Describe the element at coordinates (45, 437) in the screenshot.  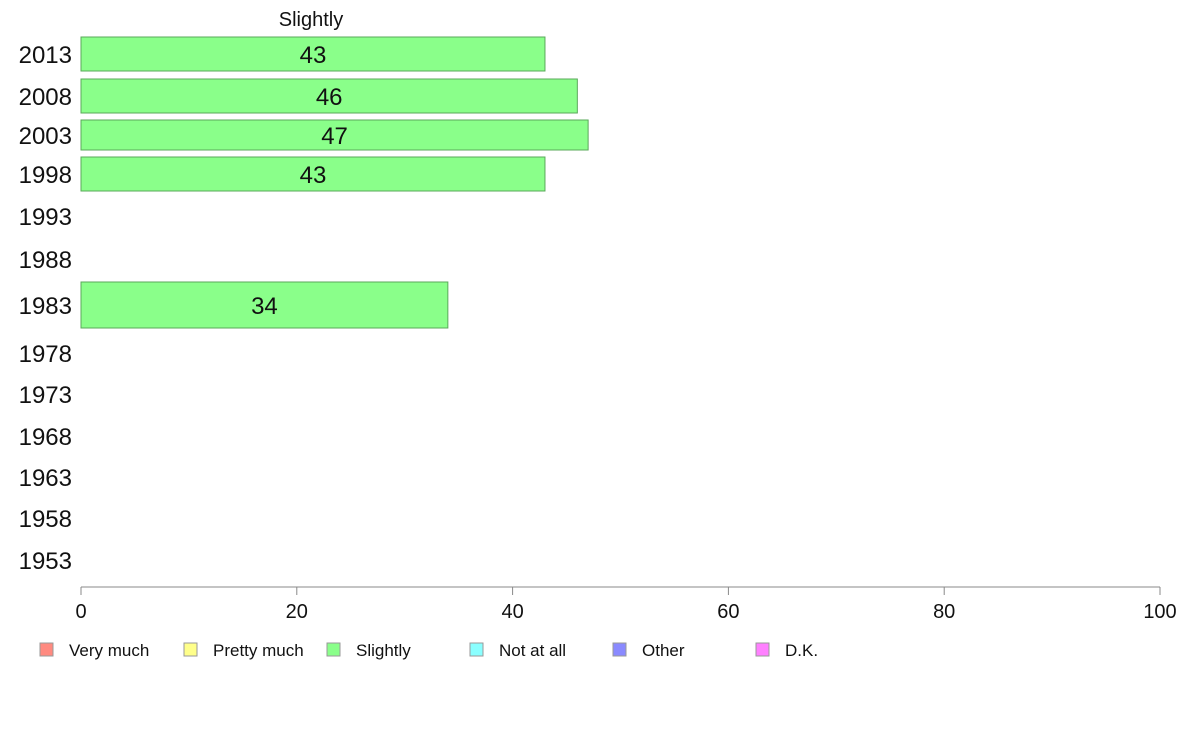
I see `year-label-1968: 1968` at that location.